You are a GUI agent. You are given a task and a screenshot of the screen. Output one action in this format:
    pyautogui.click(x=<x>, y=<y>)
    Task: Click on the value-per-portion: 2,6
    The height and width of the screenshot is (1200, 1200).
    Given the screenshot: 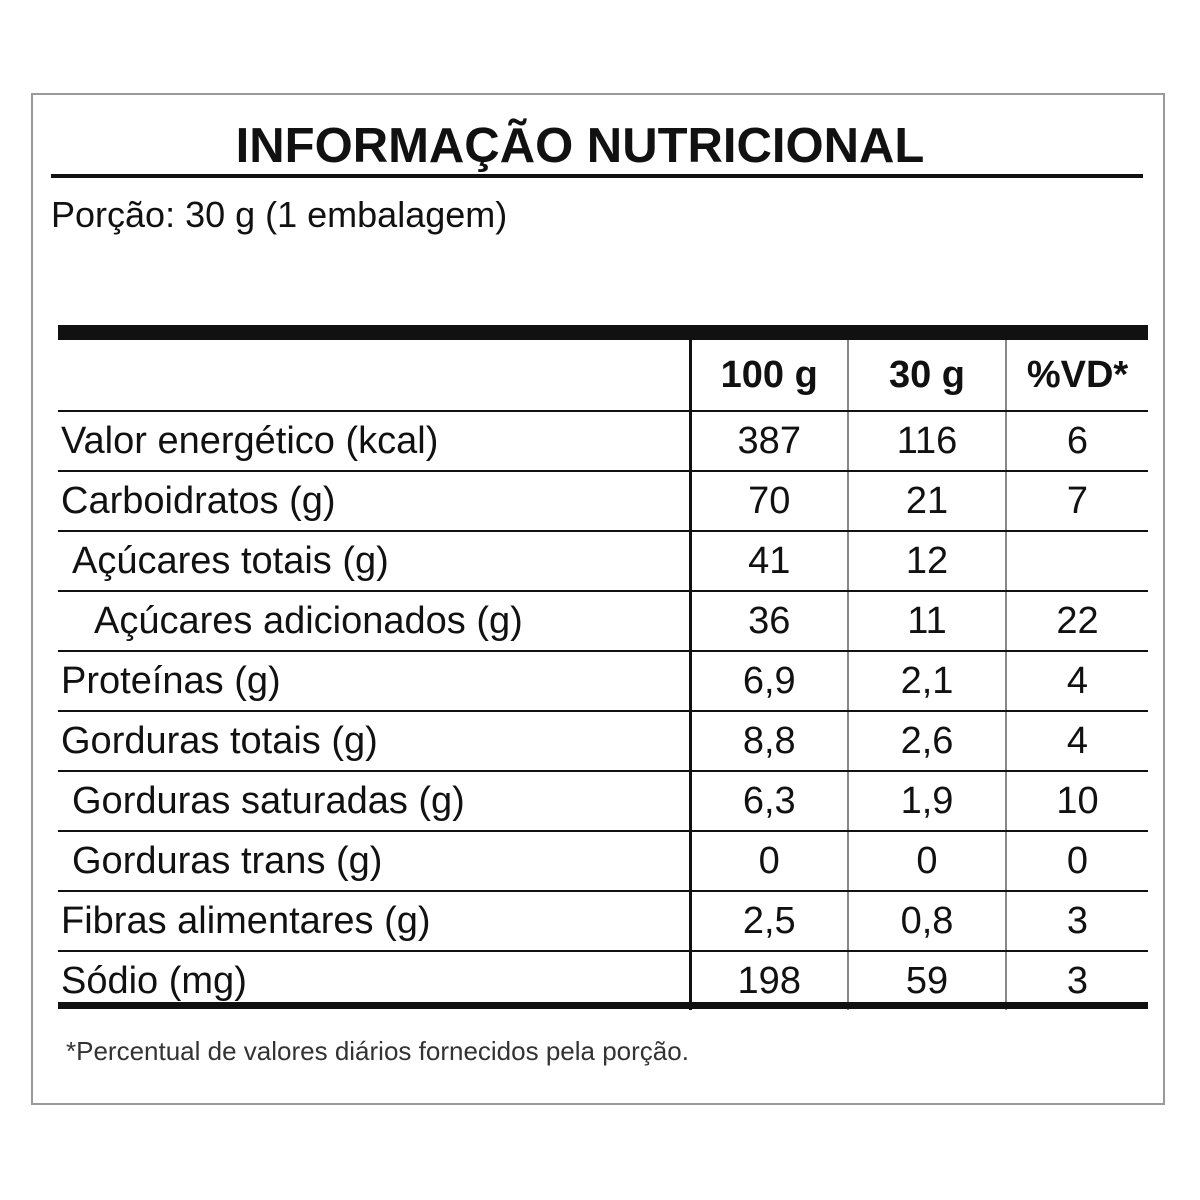 What is the action you would take?
    pyautogui.click(x=926, y=741)
    